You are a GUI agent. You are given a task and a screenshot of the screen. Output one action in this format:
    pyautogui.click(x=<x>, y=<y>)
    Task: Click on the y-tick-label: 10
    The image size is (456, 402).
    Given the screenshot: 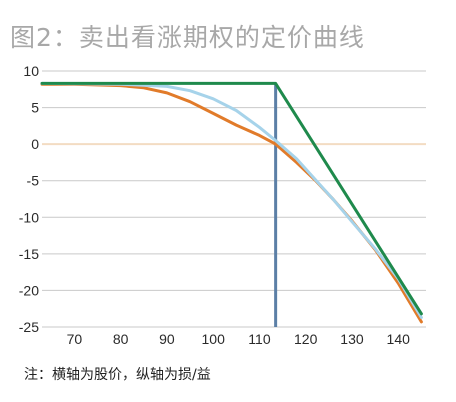 What is the action you would take?
    pyautogui.click(x=31, y=71)
    